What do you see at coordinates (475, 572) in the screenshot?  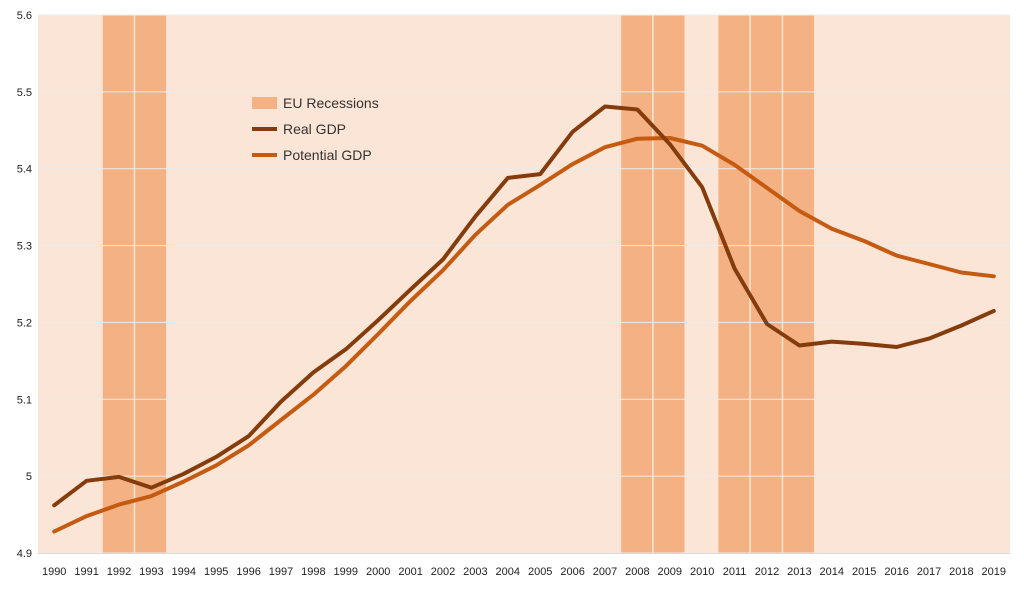 I see `x-tick-label: 2003` at bounding box center [475, 572].